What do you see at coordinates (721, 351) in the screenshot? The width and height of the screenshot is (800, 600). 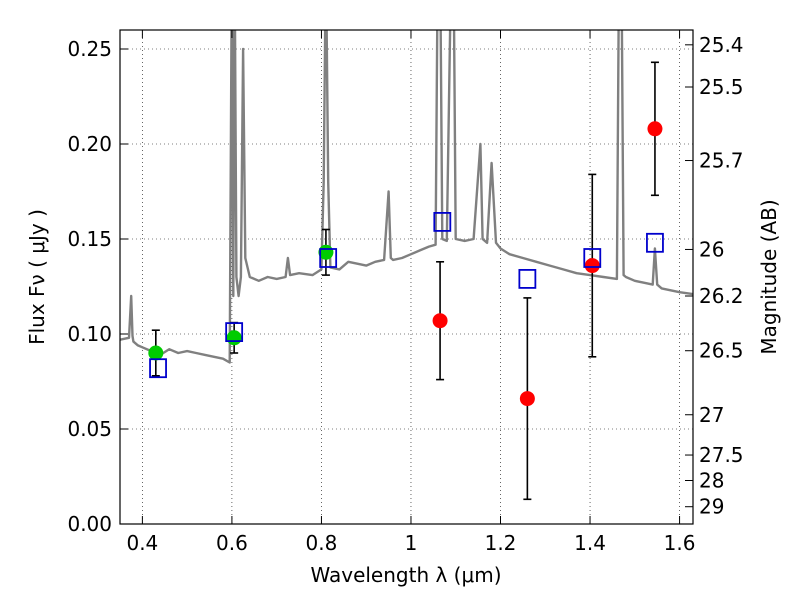 I see `y2-tick-label: 26.5` at bounding box center [721, 351].